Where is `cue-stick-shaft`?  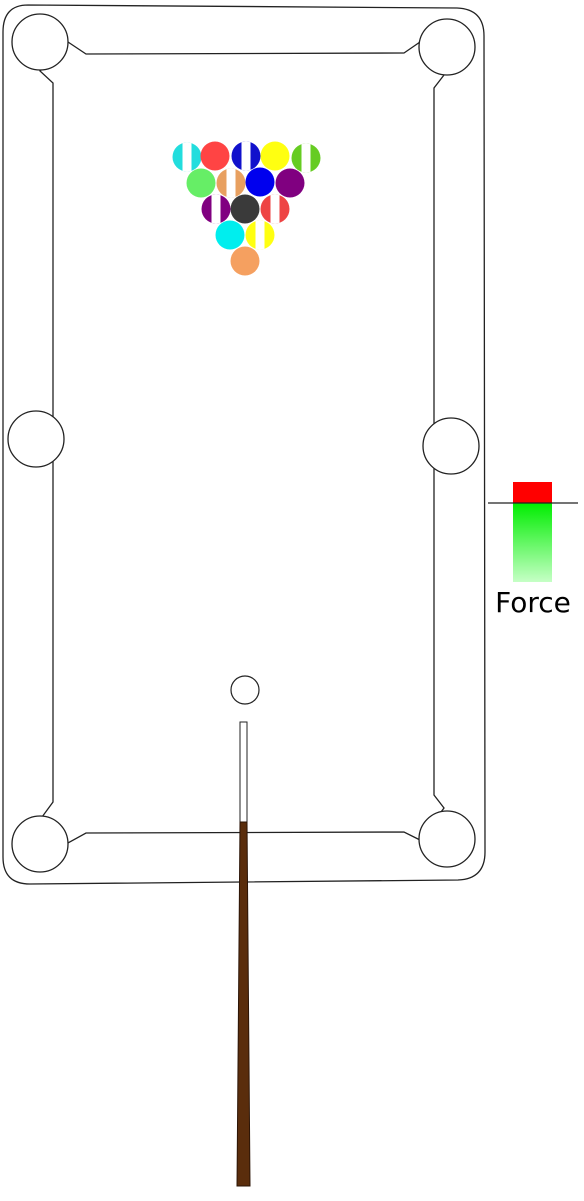 cue-stick-shaft is located at coordinates (243, 1004).